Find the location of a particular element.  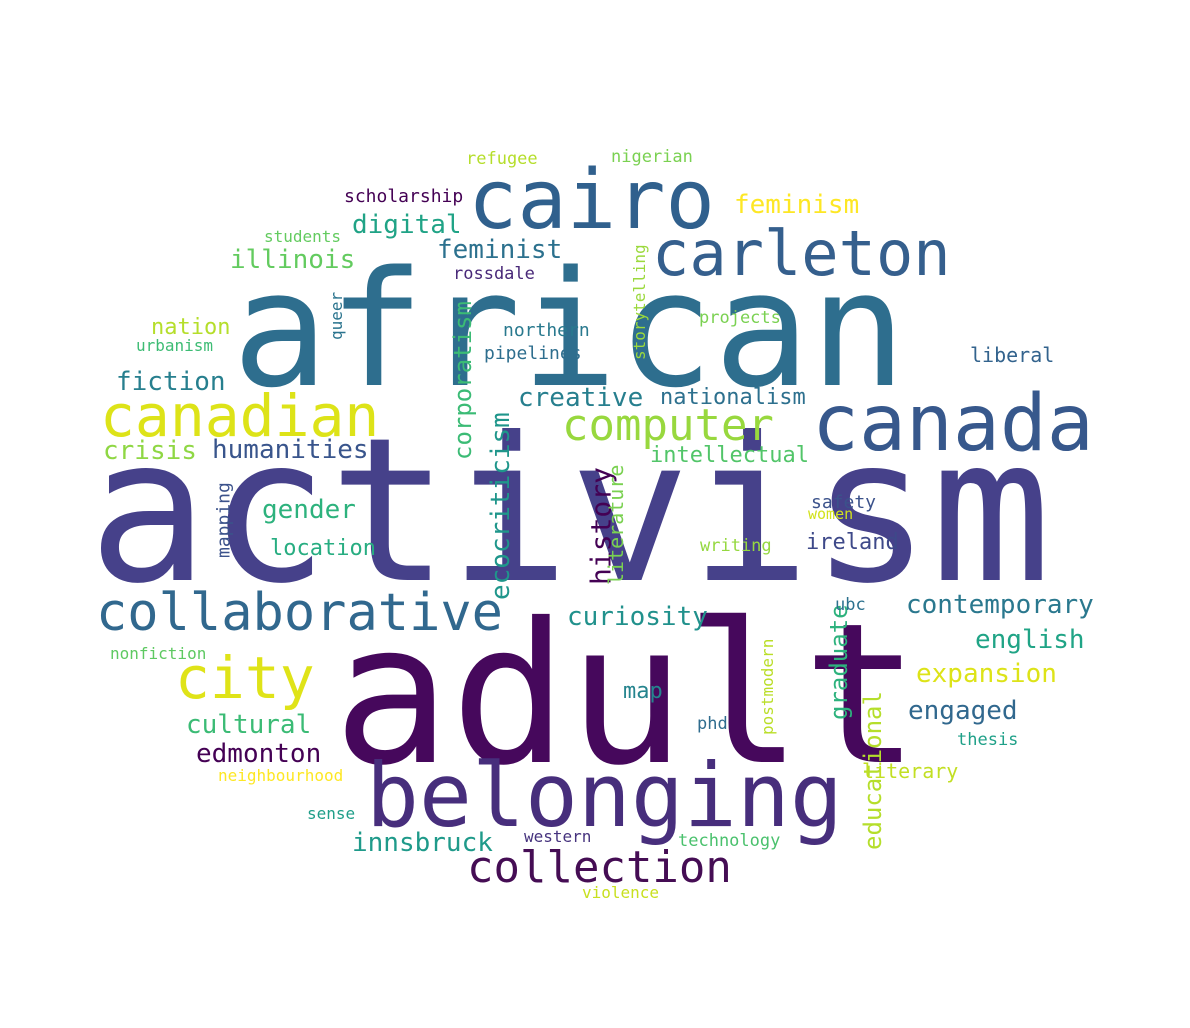

word-rossdale: rossdale is located at coordinates (494, 274).